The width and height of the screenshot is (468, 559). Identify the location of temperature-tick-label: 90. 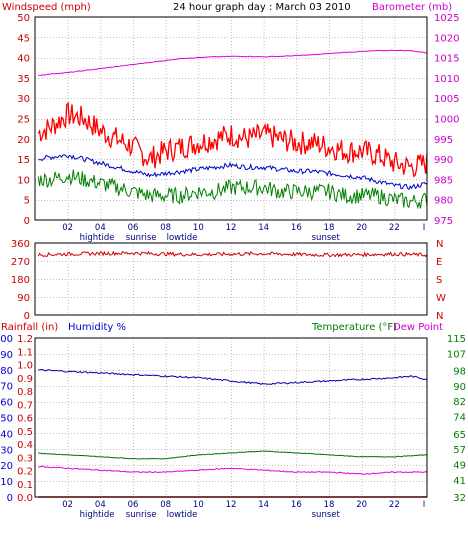
(459, 387).